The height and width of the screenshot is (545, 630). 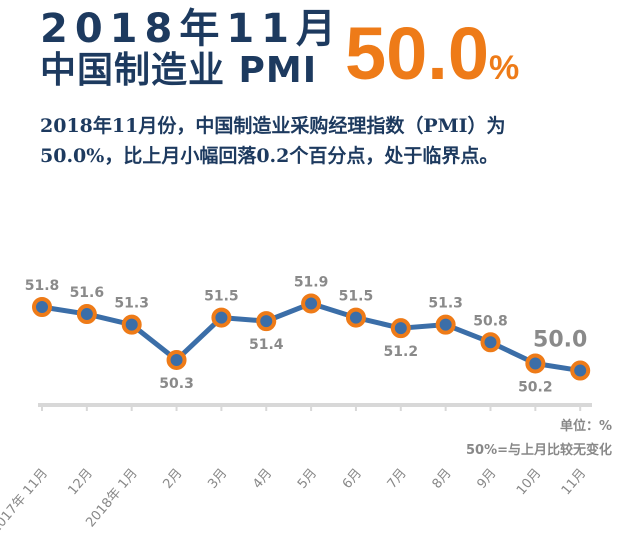 What do you see at coordinates (42, 286) in the screenshot?
I see `data-label: 51.8` at bounding box center [42, 286].